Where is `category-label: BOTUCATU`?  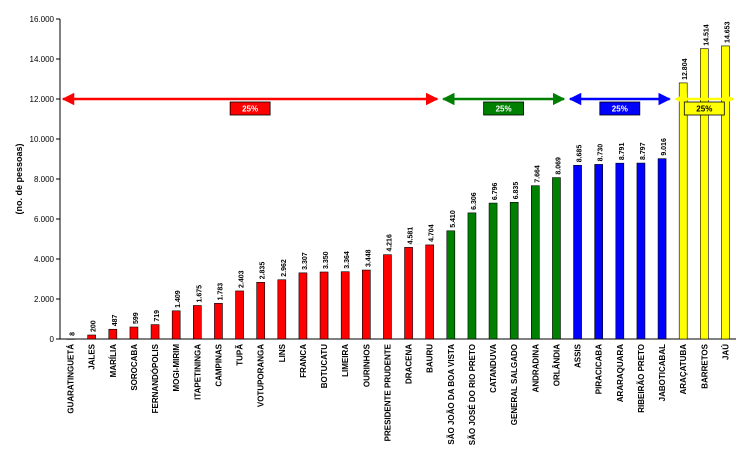
category-label: BOTUCATU is located at coordinates (324, 366).